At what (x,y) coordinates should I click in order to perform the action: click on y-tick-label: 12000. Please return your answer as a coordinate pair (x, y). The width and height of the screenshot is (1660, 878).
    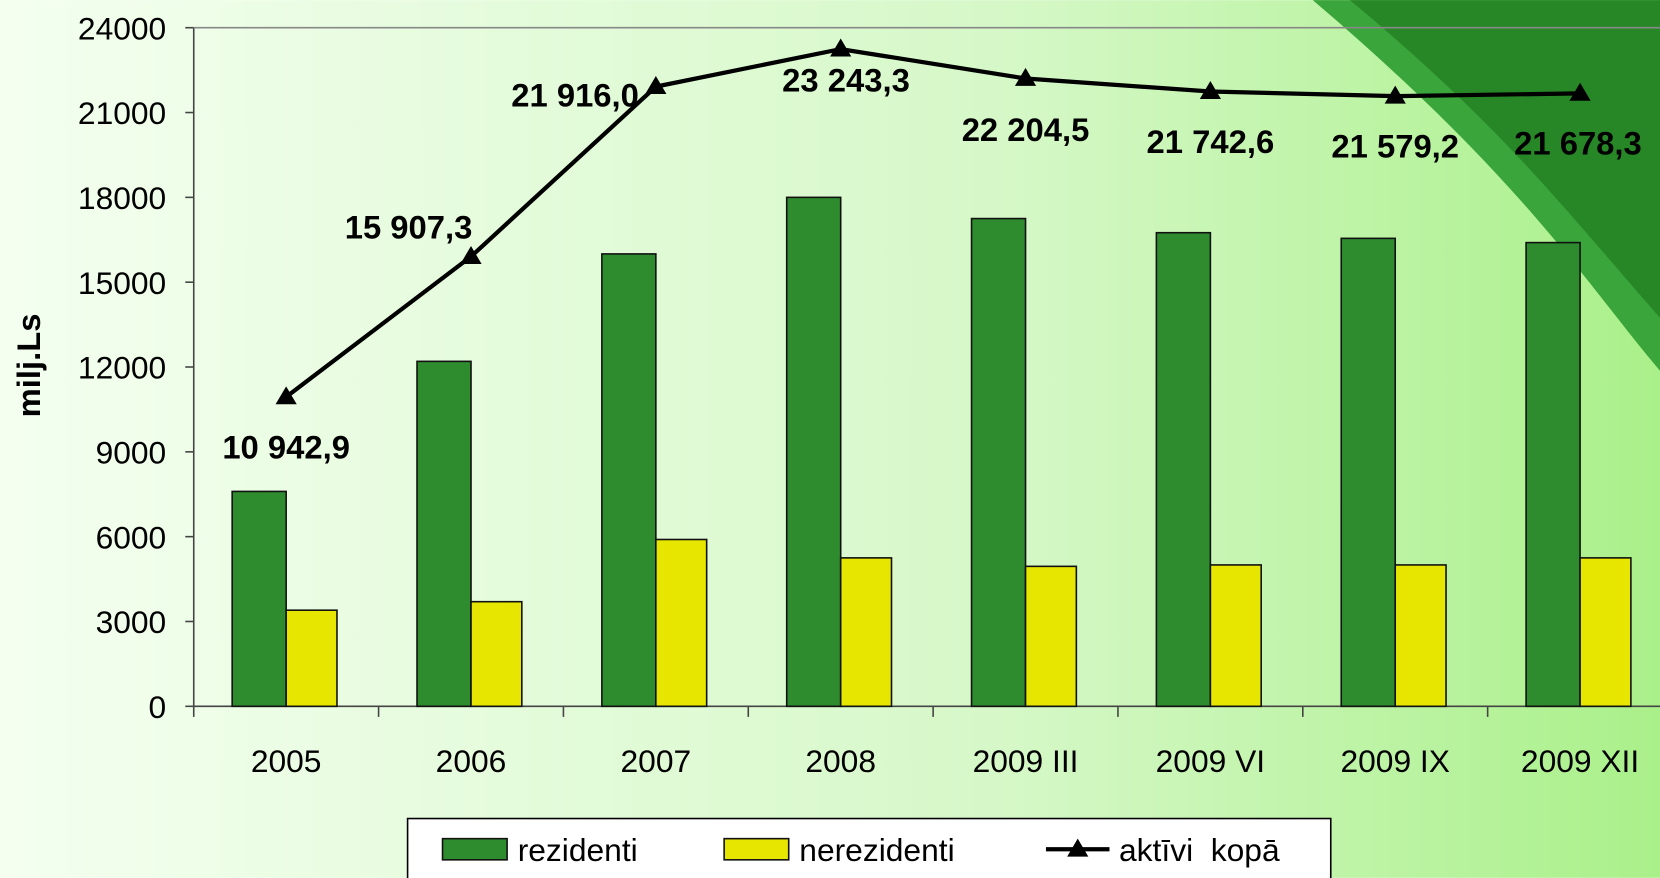
    Looking at the image, I should click on (122, 368).